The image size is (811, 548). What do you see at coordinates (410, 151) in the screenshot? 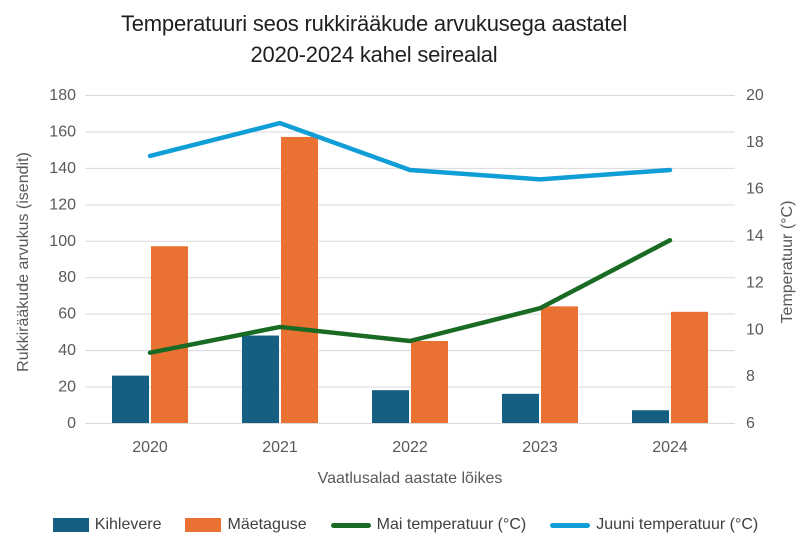
I see `line-juuni-temperatuur-c` at bounding box center [410, 151].